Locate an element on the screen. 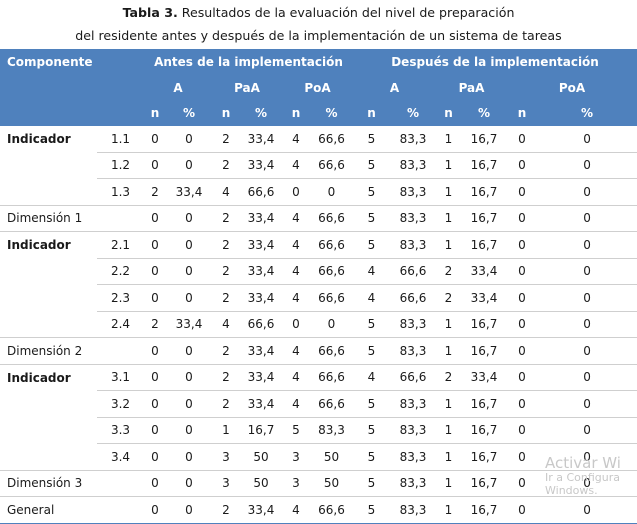  header-pct: % is located at coordinates (261, 113).